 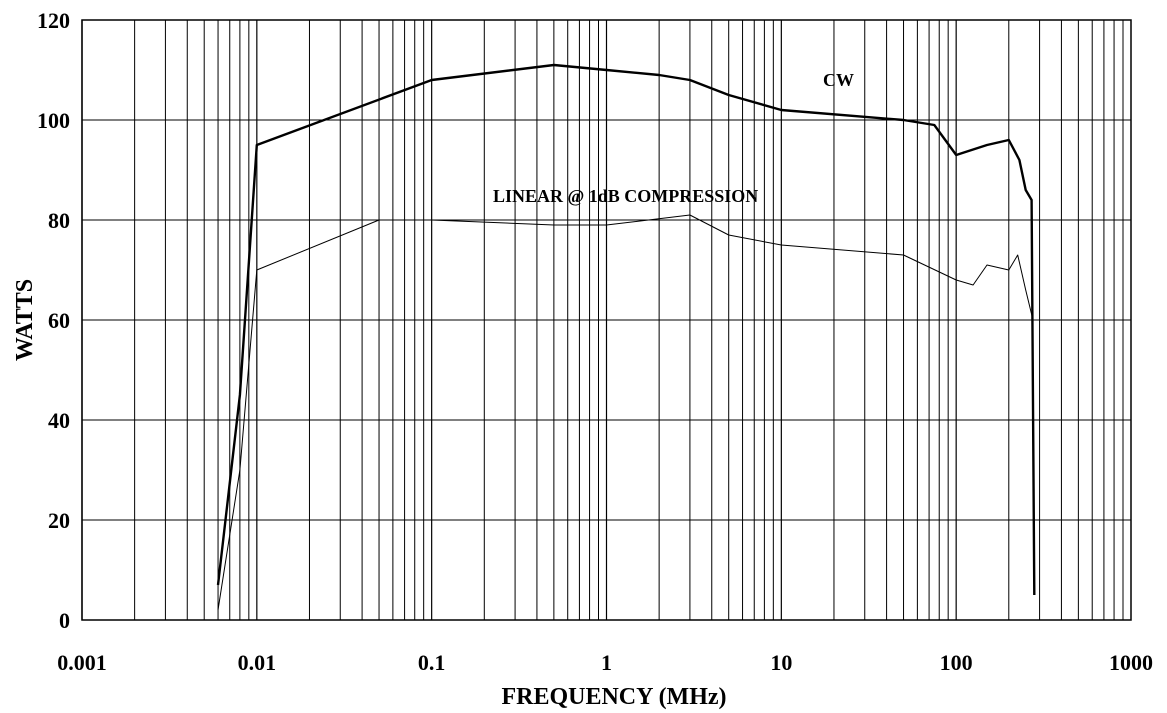 I want to click on x-tick-label: 1000, so click(x=1131, y=662).